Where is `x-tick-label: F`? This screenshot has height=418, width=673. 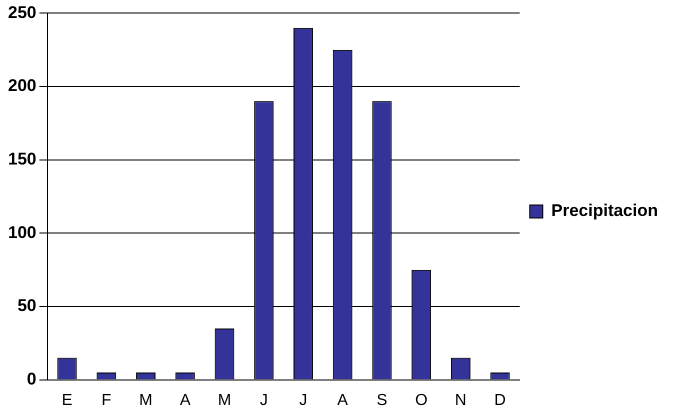 x-tick-label: F is located at coordinates (107, 400).